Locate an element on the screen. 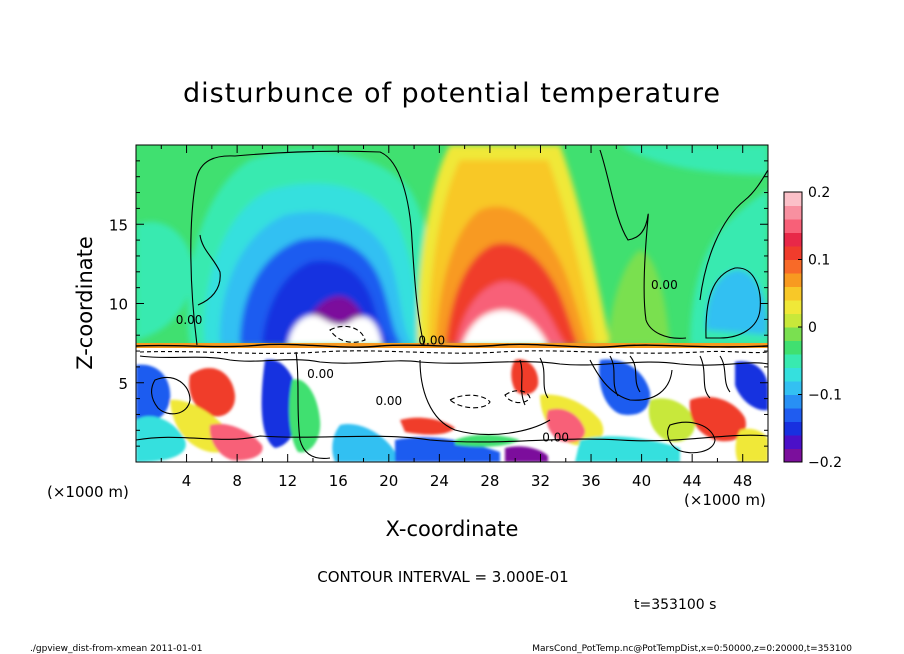  x-tick-label: 8 is located at coordinates (237, 481).